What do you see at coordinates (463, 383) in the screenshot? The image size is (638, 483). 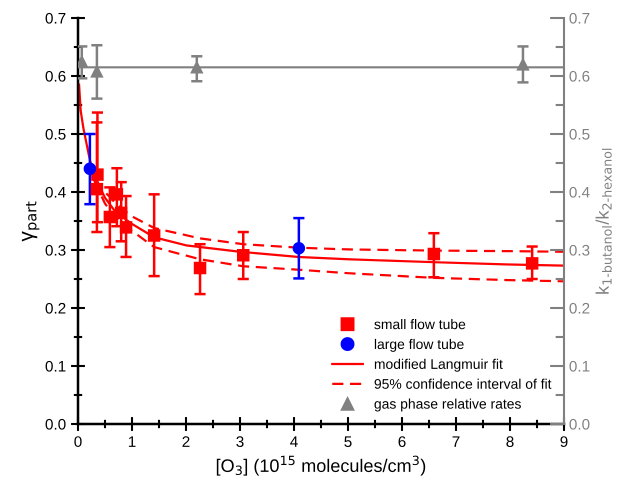 I see `legend-label: 95% confidence interval of fit` at bounding box center [463, 383].